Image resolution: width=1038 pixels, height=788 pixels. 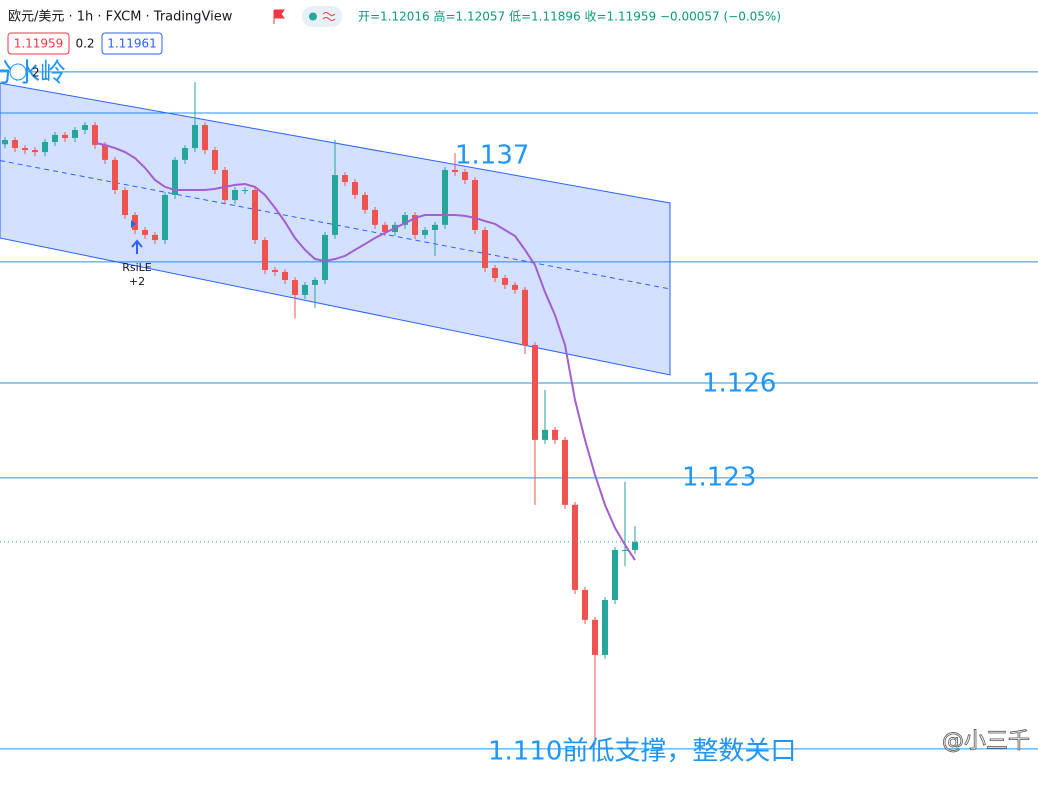 What do you see at coordinates (18, 72) in the screenshot?
I see `badge-circle` at bounding box center [18, 72].